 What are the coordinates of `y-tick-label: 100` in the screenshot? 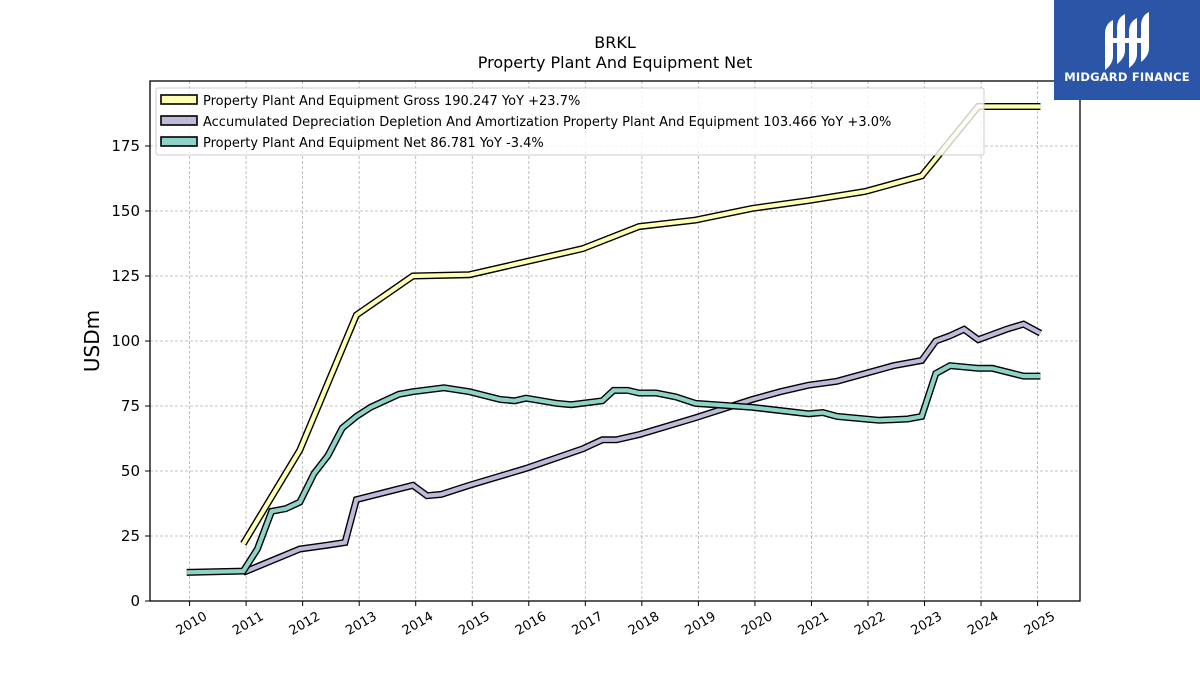 It's located at (125, 341).